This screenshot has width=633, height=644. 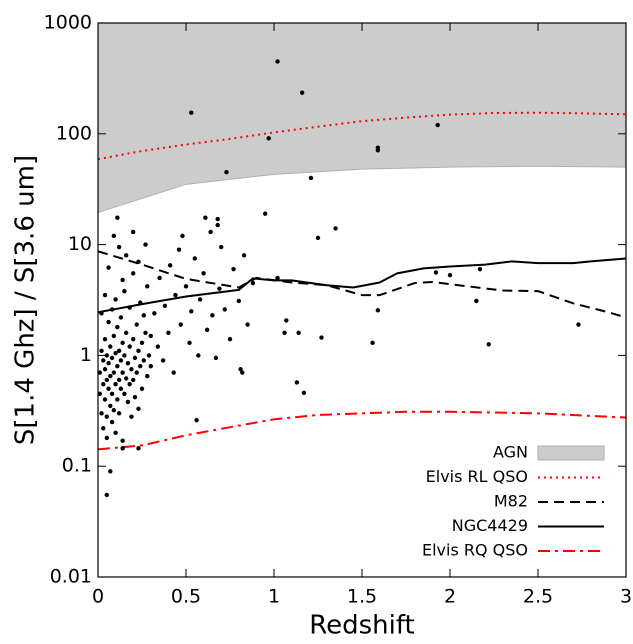 I want to click on x-tick-label: 1, so click(x=274, y=597).